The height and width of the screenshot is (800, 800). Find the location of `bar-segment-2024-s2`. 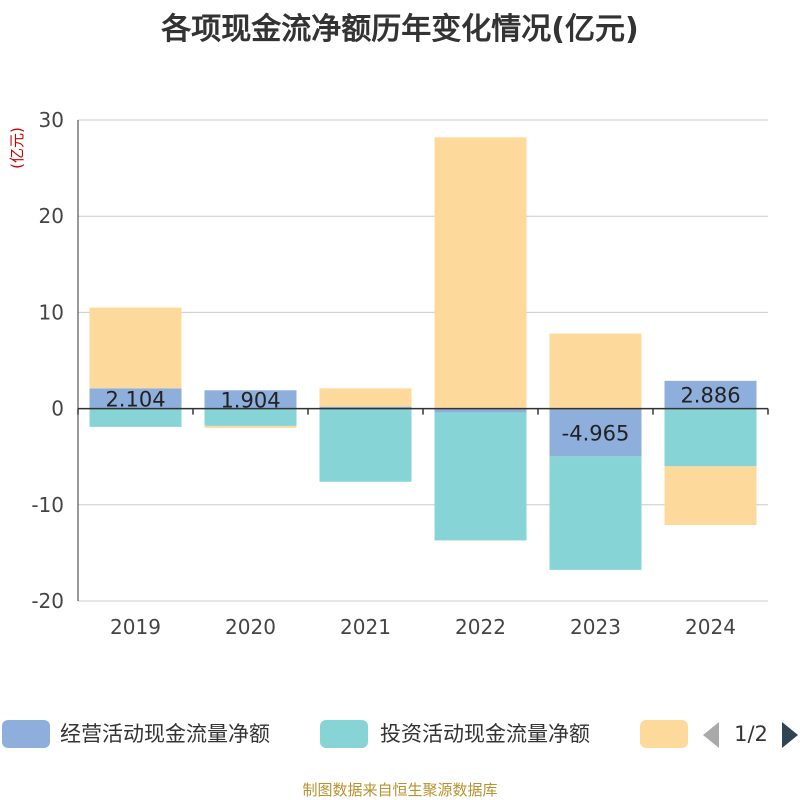

bar-segment-2024-s2 is located at coordinates (710, 437).